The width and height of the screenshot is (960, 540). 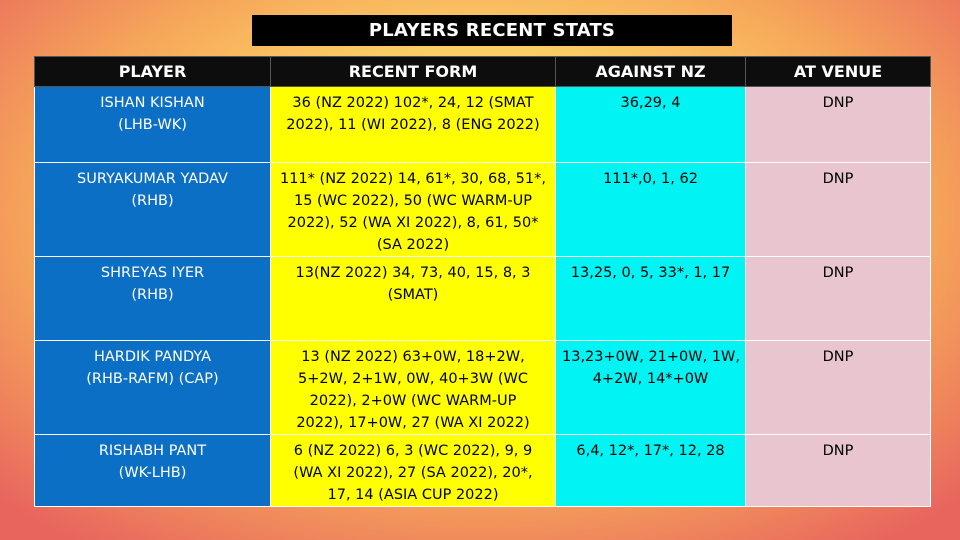 I want to click on against-nz-cell: 6,4, 12*, 17*, 12, 28, so click(x=650, y=470).